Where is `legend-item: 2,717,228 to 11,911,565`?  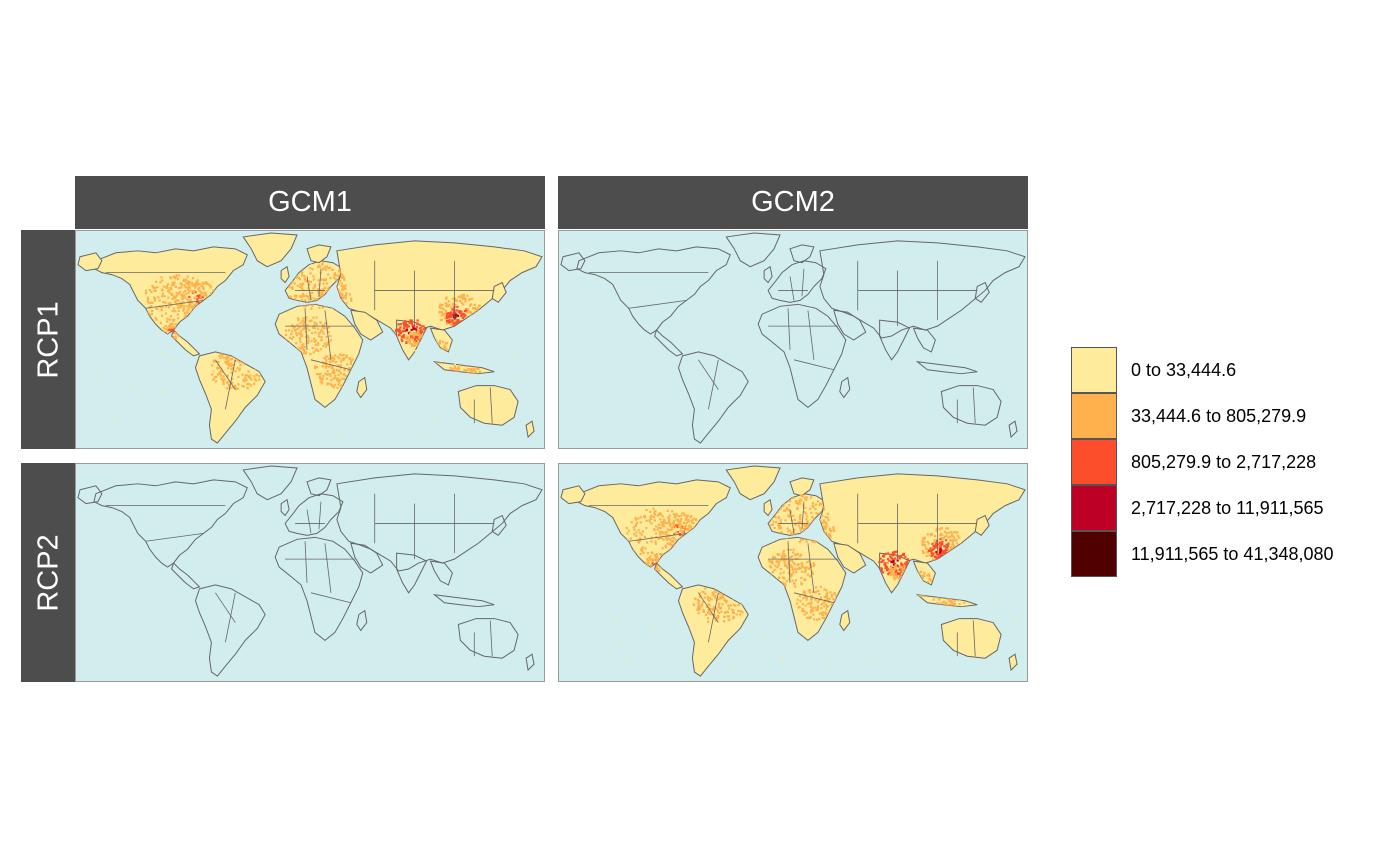 legend-item: 2,717,228 to 11,911,565 is located at coordinates (1231, 508).